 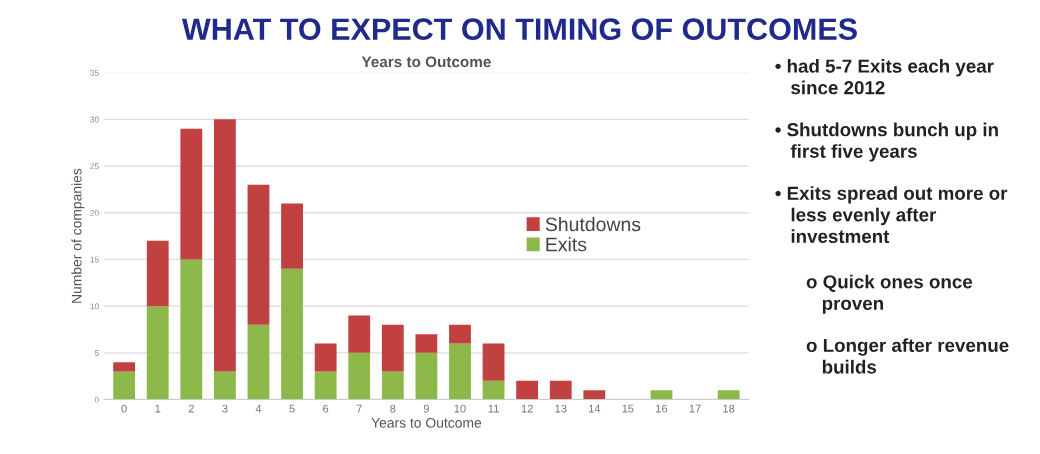 I want to click on x-tick-label: 2, so click(x=191, y=408).